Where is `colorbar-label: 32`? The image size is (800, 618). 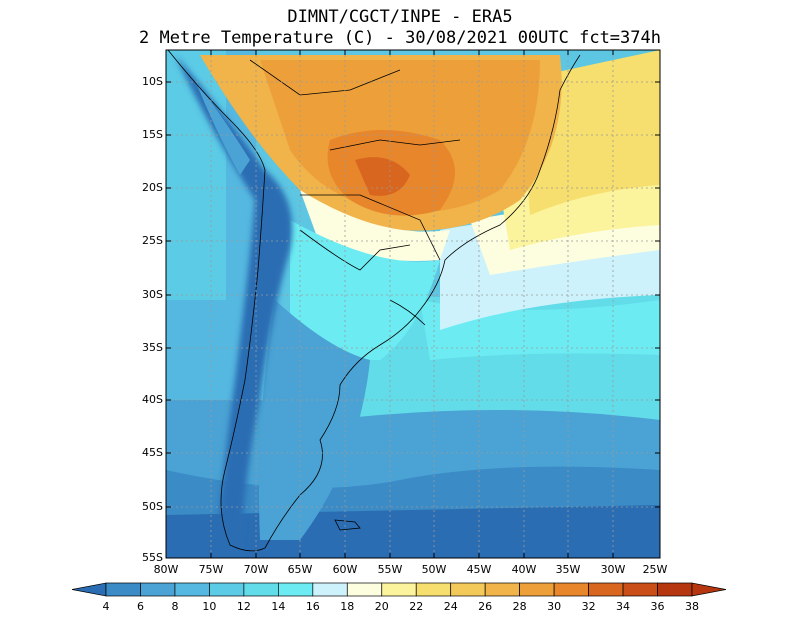
colorbar-label: 32 is located at coordinates (588, 606).